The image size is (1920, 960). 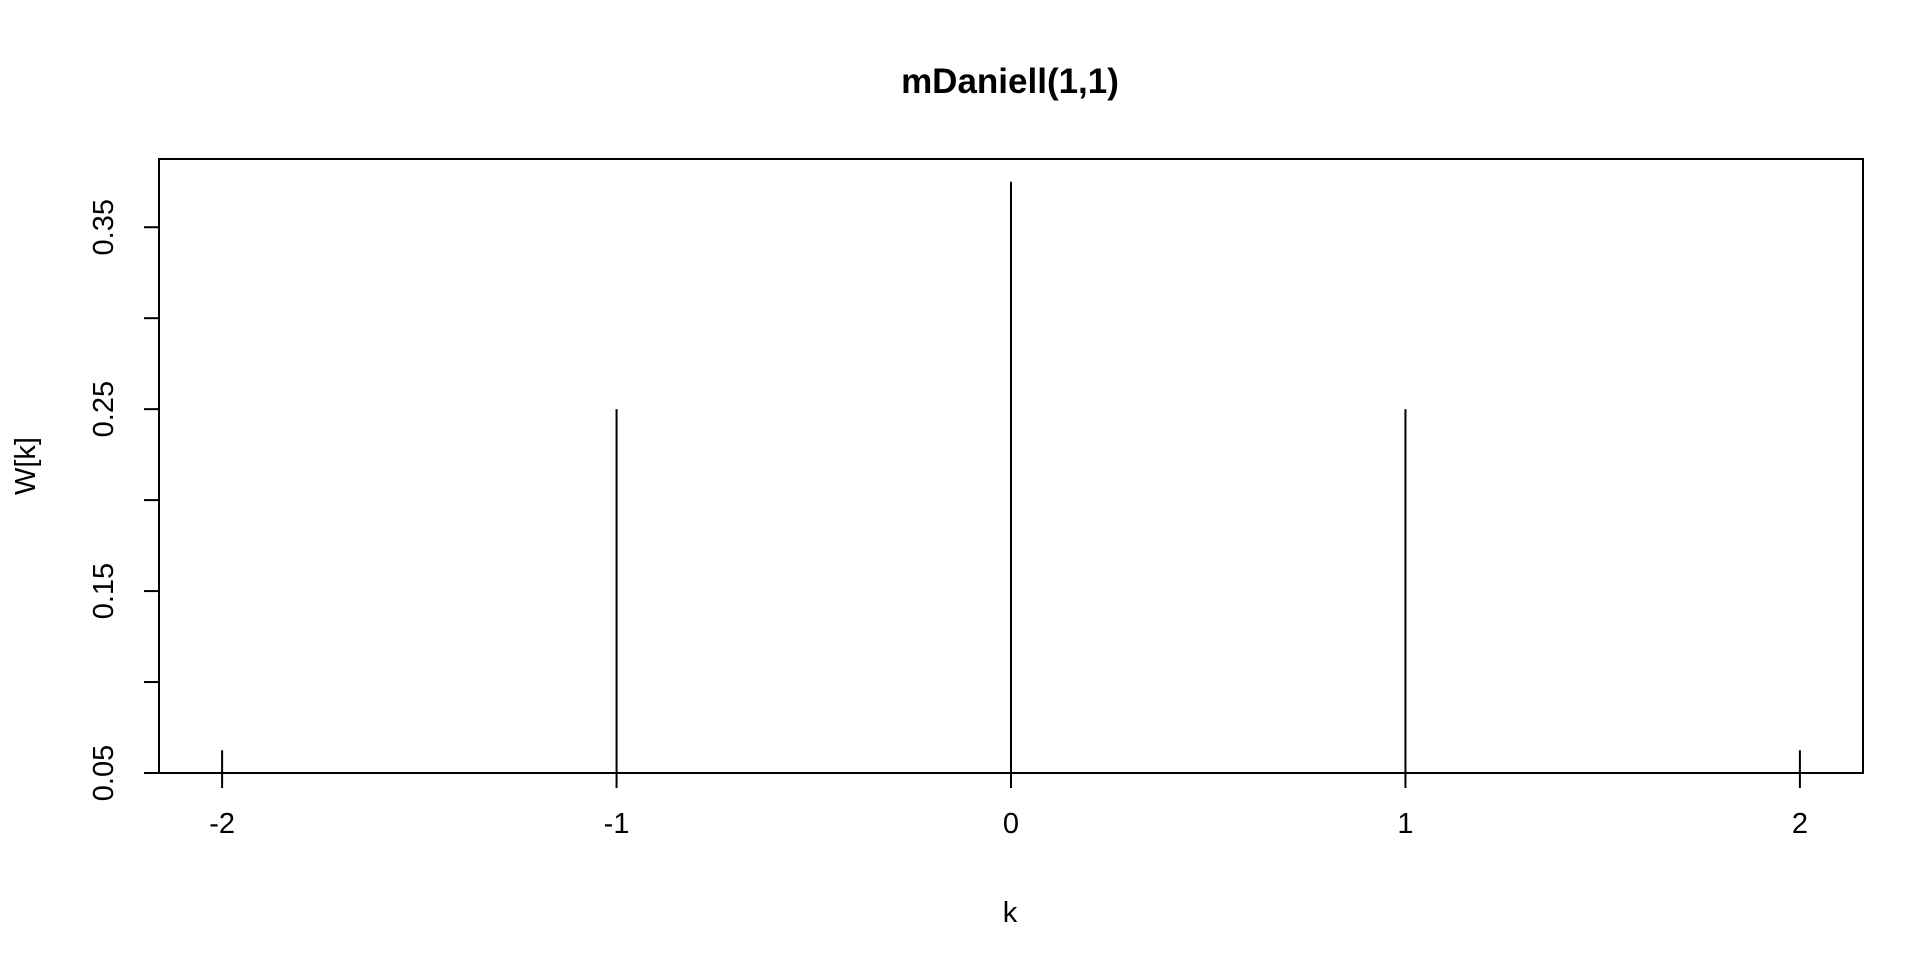 What do you see at coordinates (104, 227) in the screenshot?
I see `y-tick-label: 0.35` at bounding box center [104, 227].